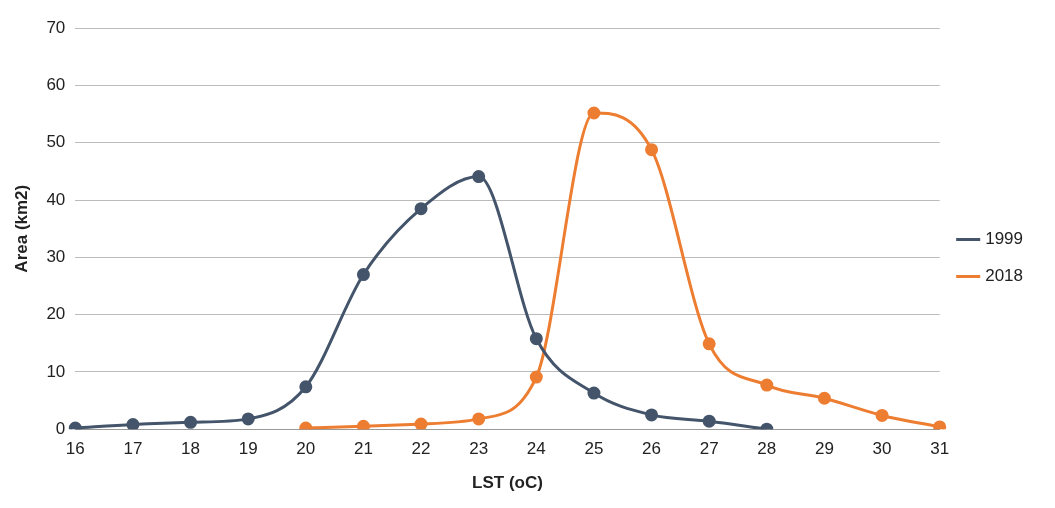  What do you see at coordinates (56, 199) in the screenshot?
I see `y-tick-label: 40` at bounding box center [56, 199].